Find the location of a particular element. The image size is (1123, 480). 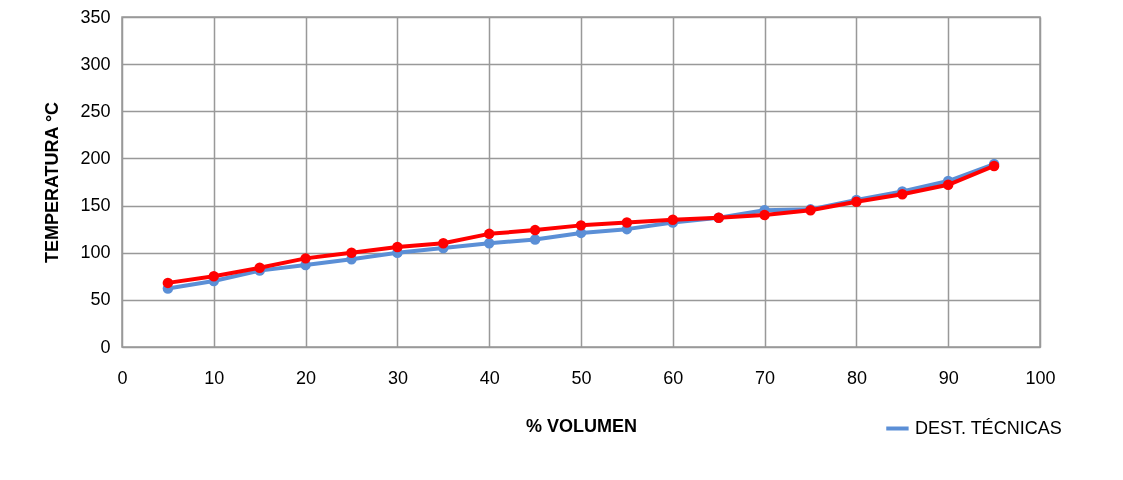

x-tick-label: 20 is located at coordinates (306, 377).